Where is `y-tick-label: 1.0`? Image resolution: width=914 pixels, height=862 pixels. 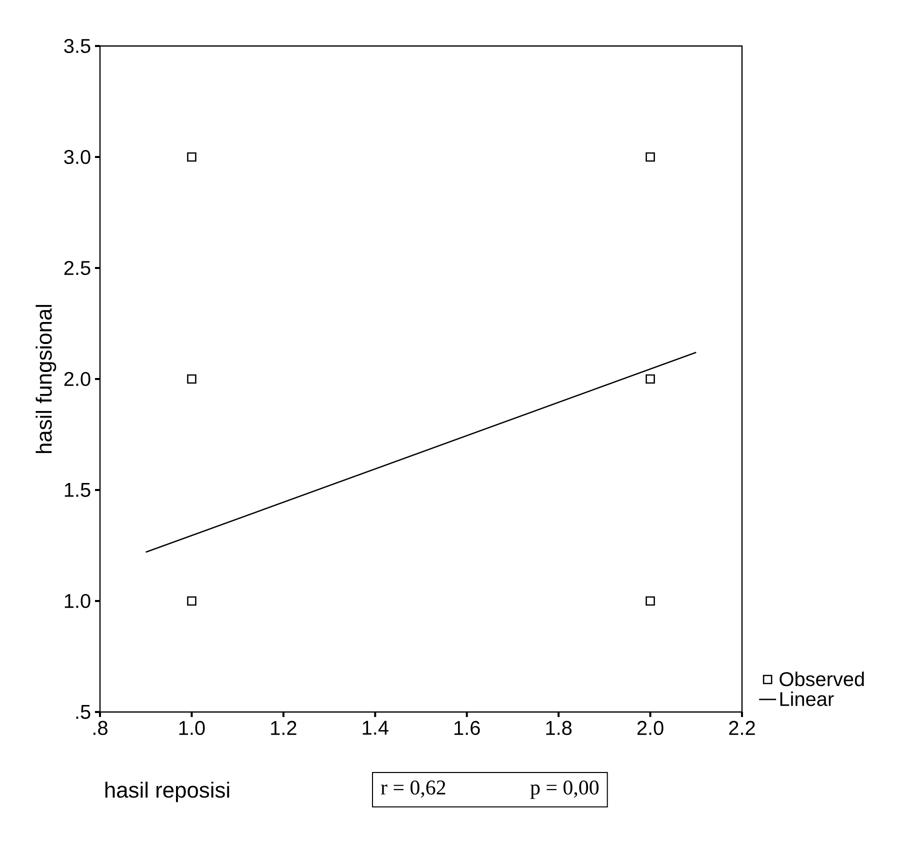
y-tick-label: 1.0 is located at coordinates (77, 601).